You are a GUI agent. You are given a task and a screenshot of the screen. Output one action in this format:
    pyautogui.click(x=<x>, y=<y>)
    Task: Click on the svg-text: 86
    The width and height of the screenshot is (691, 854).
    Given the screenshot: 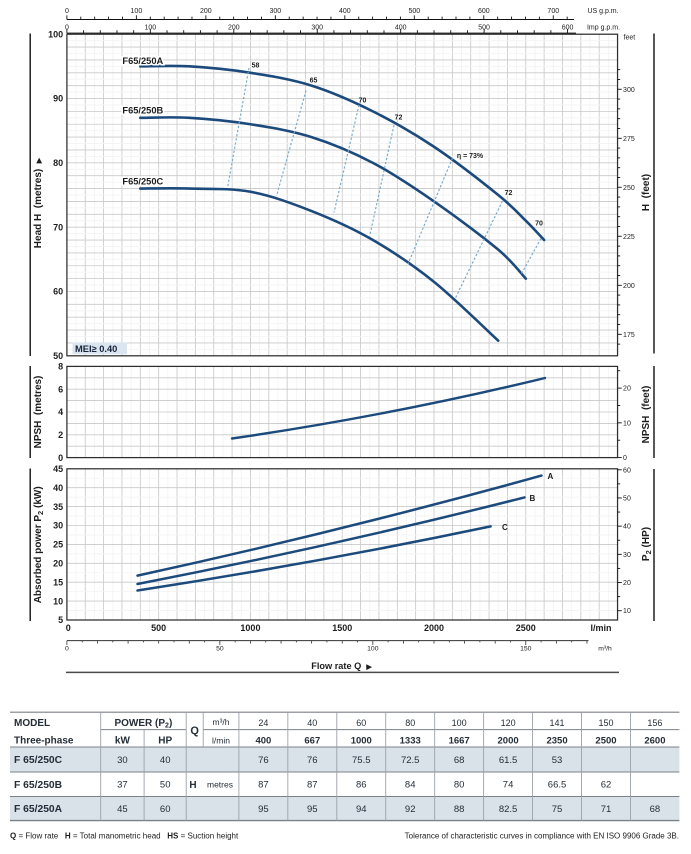 What is the action you would take?
    pyautogui.click(x=361, y=785)
    